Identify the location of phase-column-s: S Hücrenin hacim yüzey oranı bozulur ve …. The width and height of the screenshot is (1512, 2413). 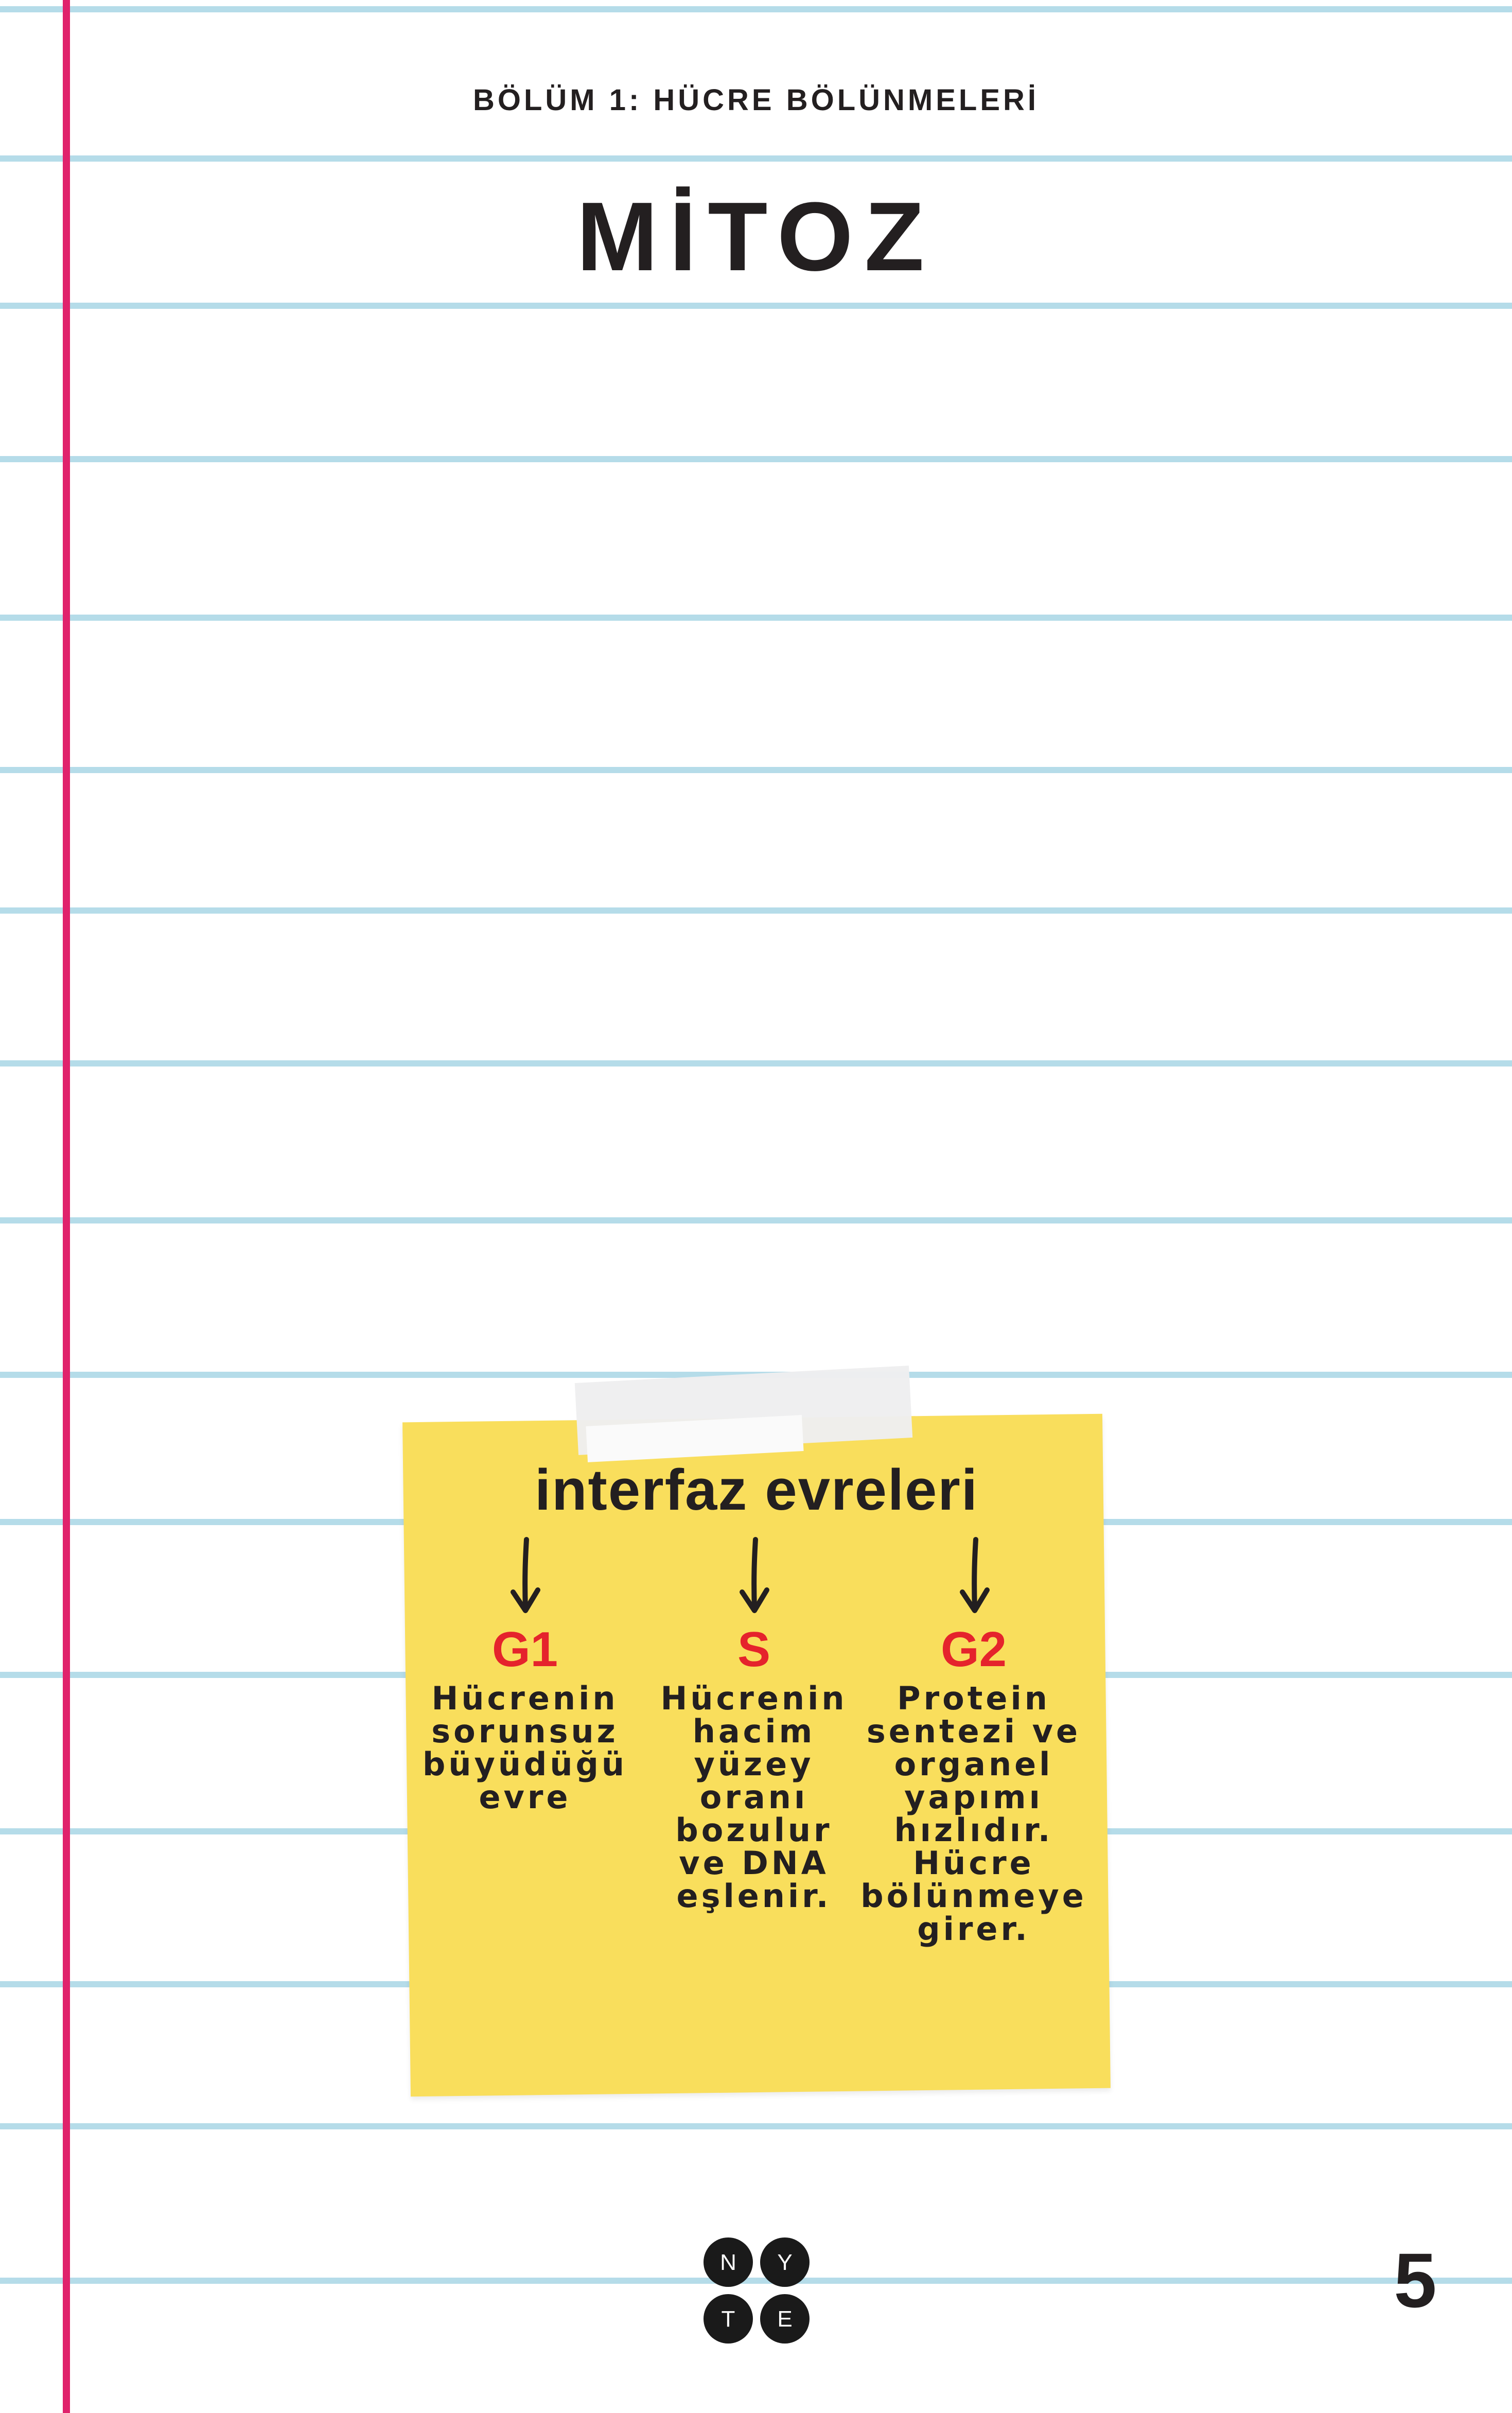
(754, 1767).